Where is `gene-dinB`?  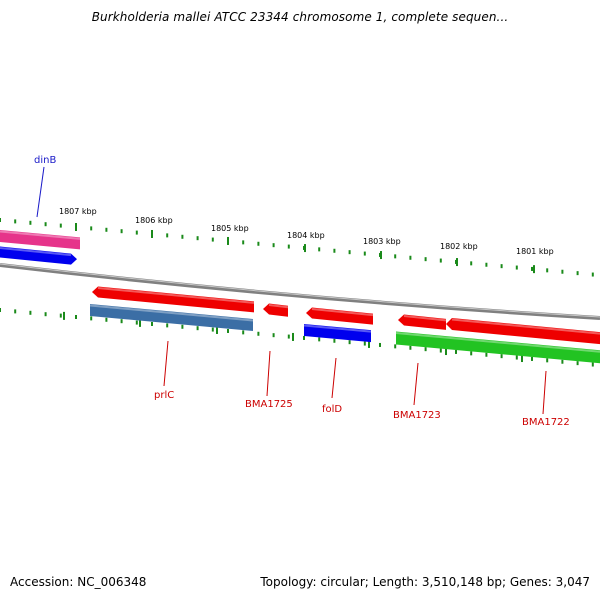 gene-dinB is located at coordinates (40, 240).